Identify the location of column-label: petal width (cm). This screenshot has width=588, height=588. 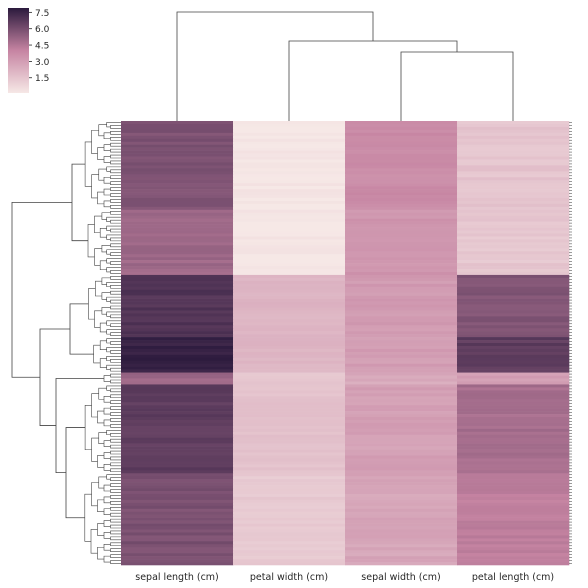
(289, 577).